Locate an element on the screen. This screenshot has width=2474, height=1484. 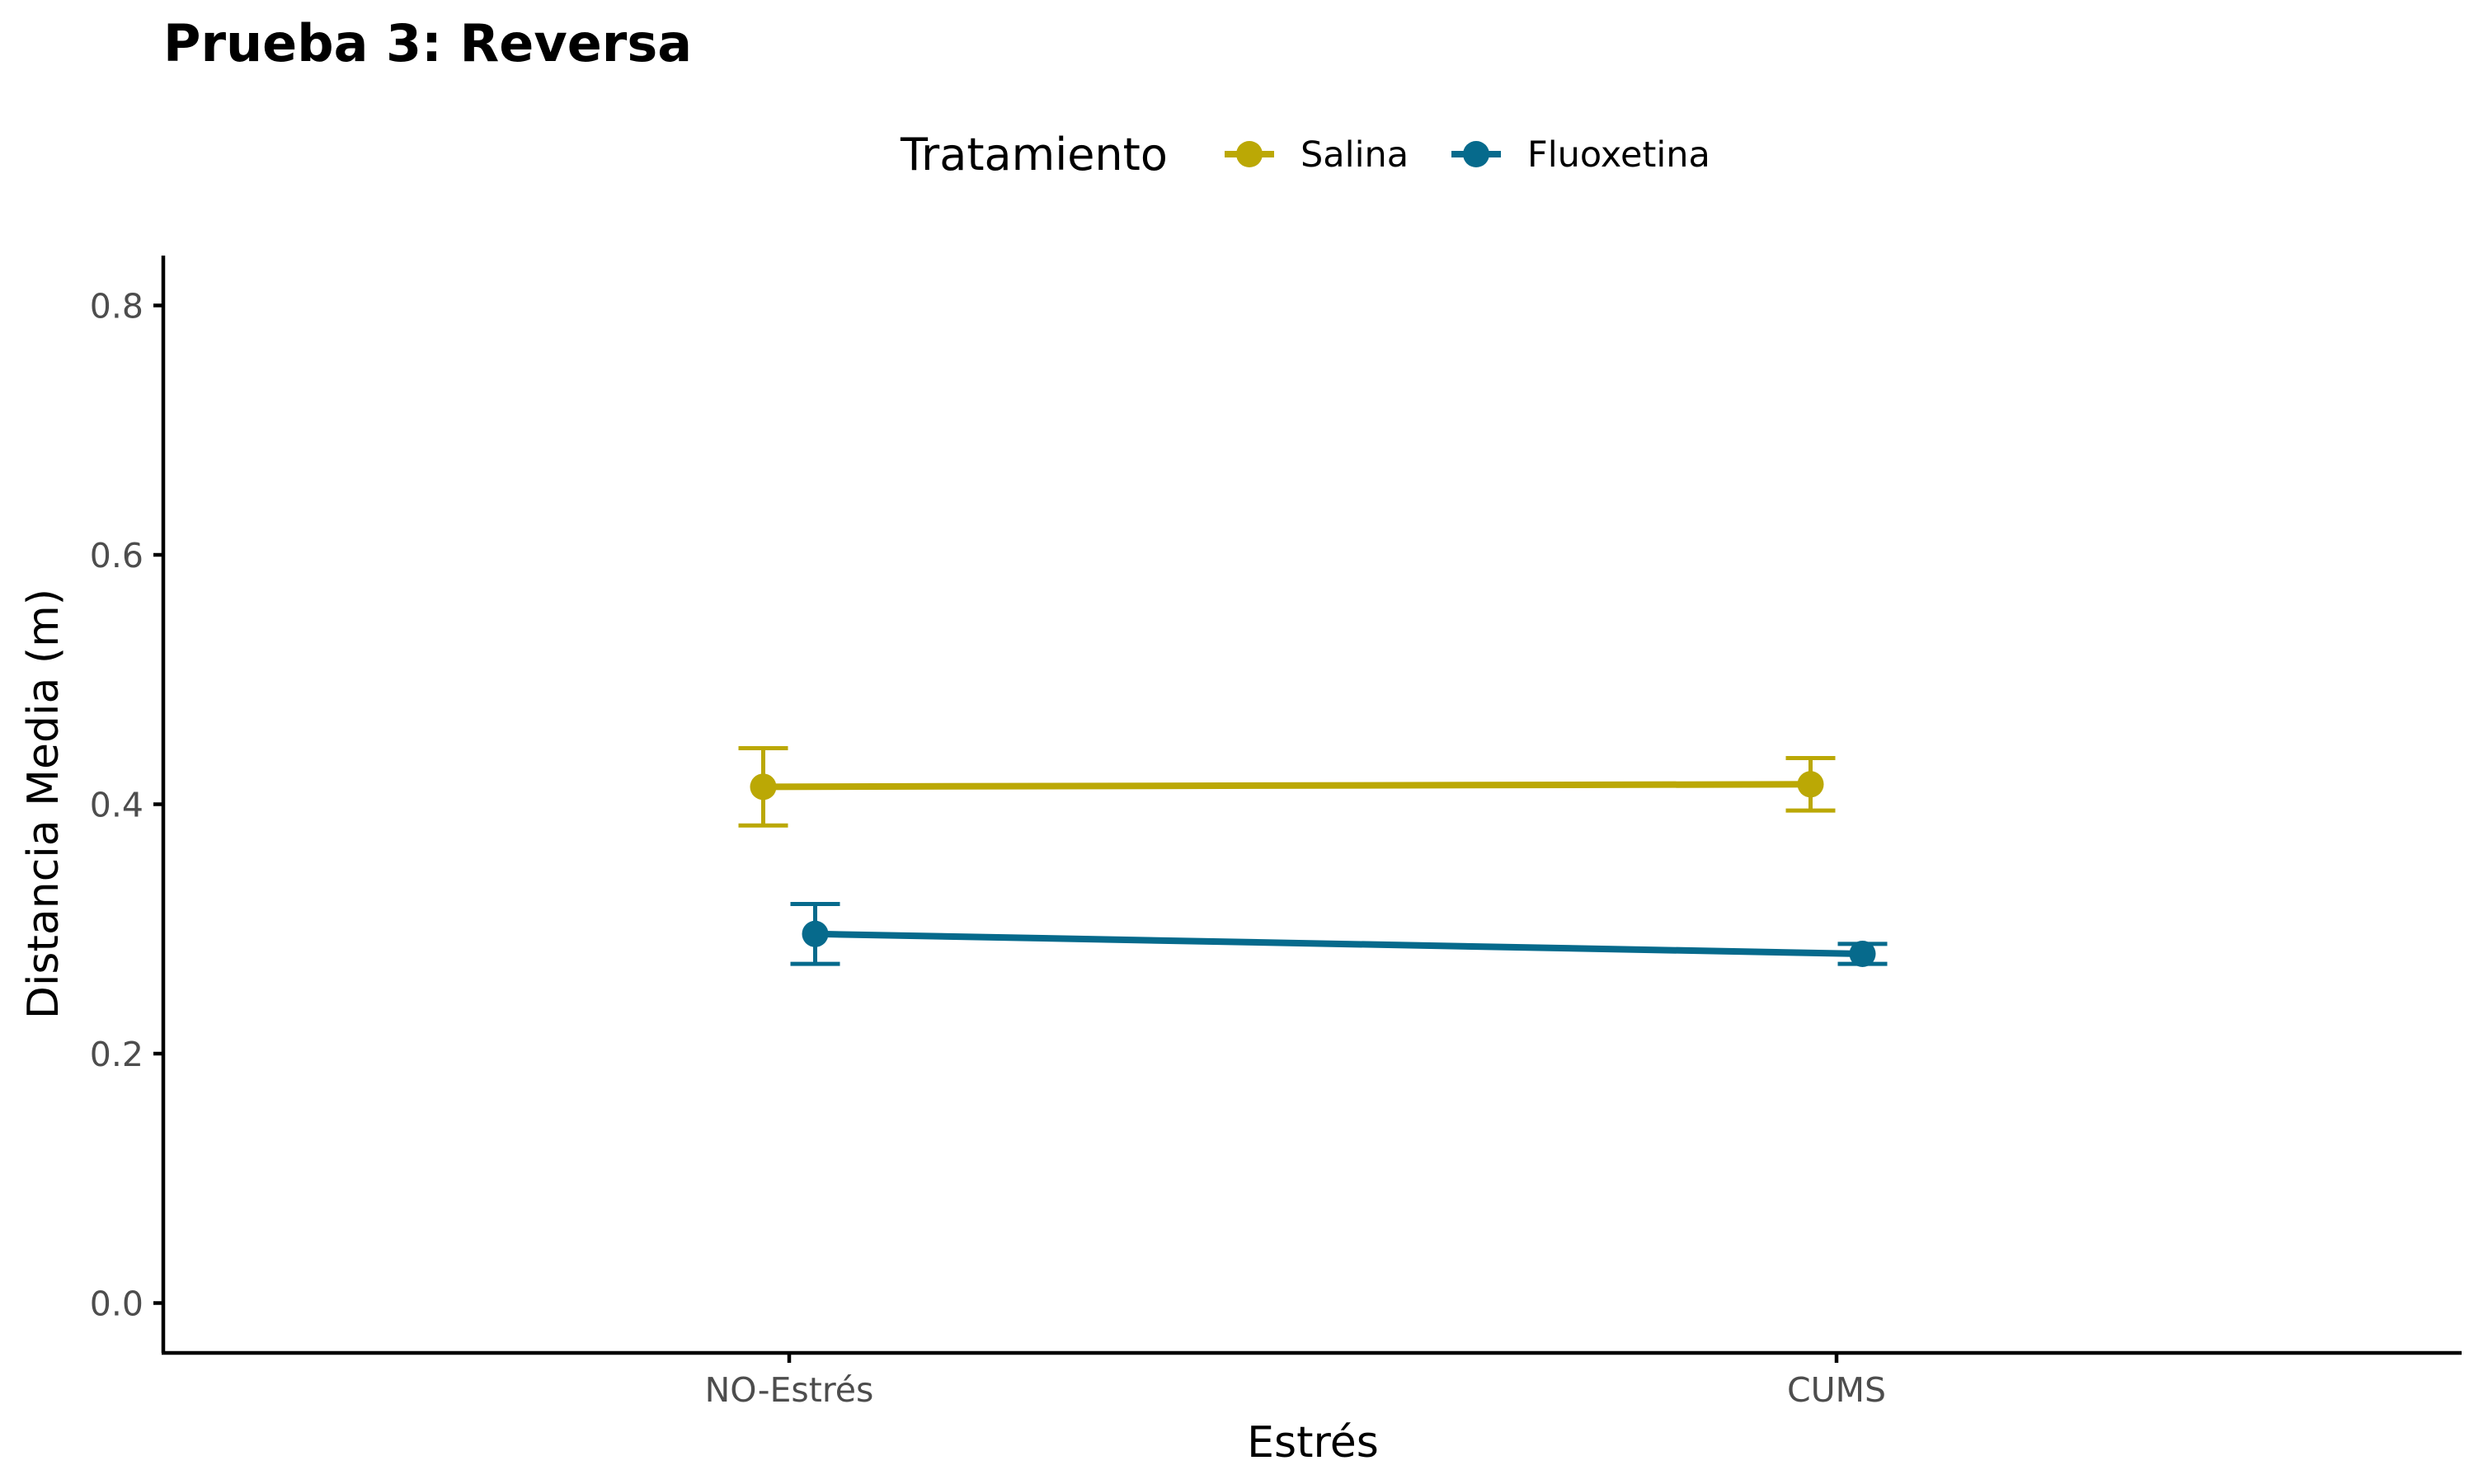
y-ticks: 0.0 0.2 0.4 0.6 0.8 is located at coordinates (126, 805).